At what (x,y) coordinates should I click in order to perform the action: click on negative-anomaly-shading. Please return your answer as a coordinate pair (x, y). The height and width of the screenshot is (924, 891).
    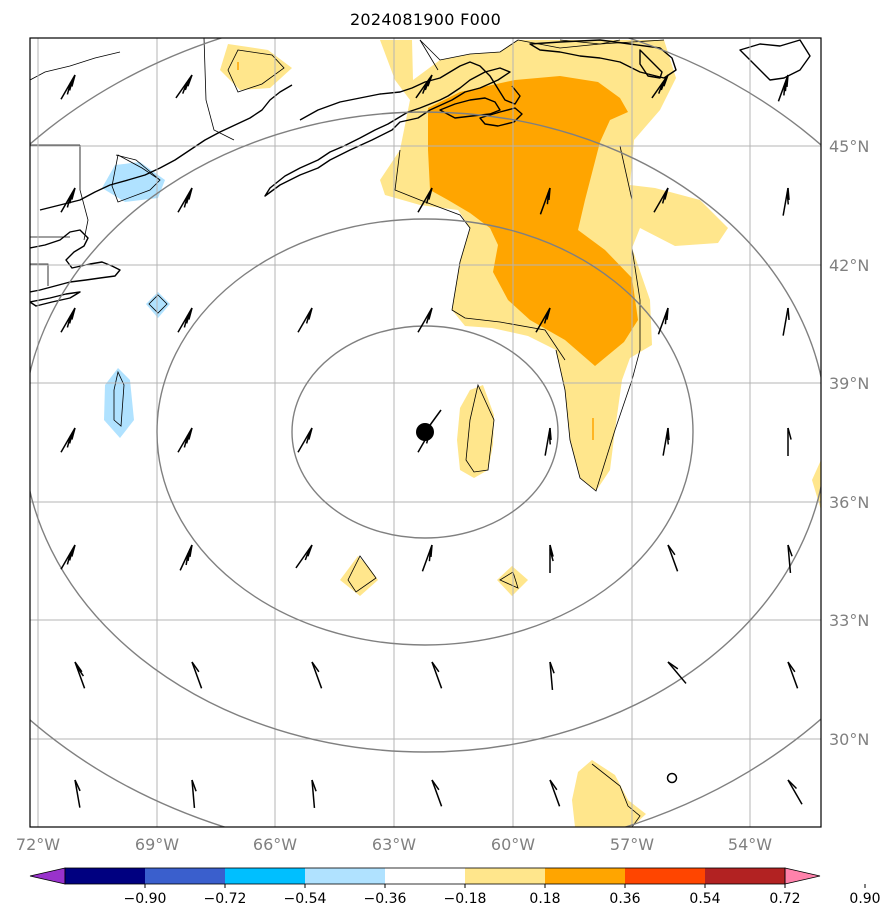
    Looking at the image, I should click on (136, 300).